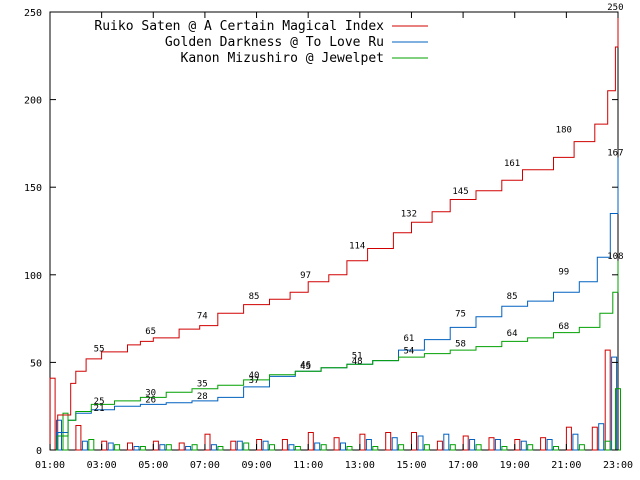 Image resolution: width=640 pixels, height=480 pixels. Describe the element at coordinates (99, 350) in the screenshot. I see `data-label-0: 55` at that location.